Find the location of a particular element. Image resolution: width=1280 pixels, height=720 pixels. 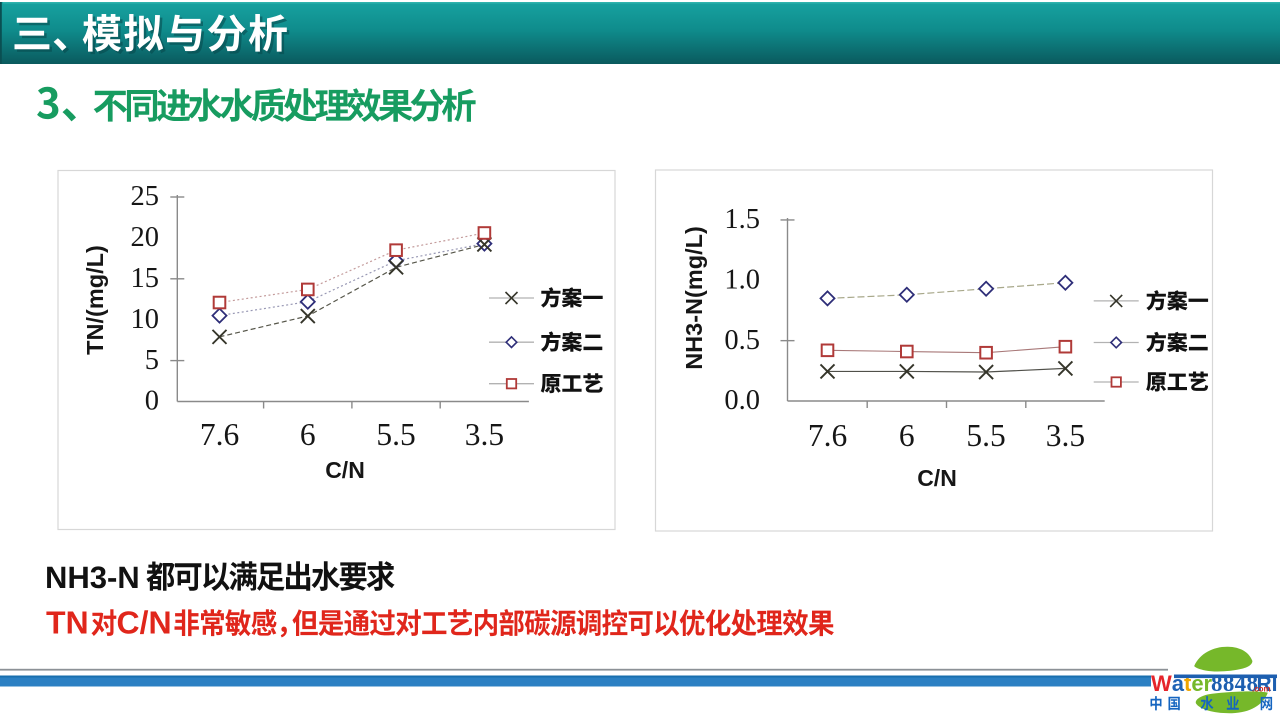

svg-text: 0.5 is located at coordinates (742, 340).